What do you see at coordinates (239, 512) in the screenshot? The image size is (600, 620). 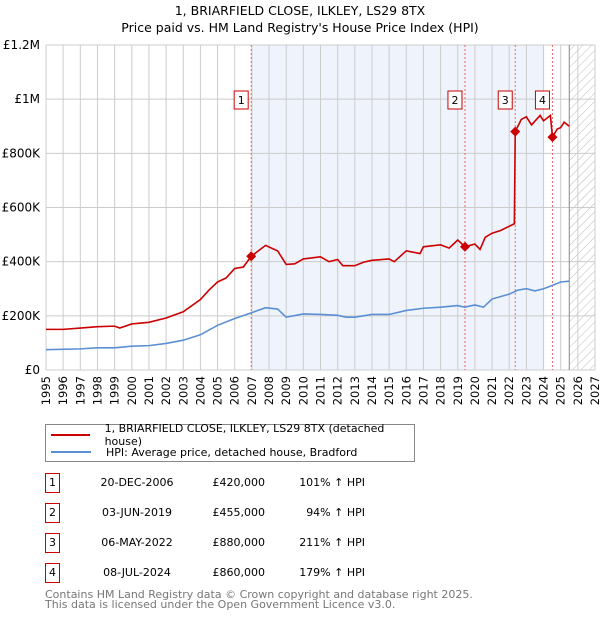 I see `transaction-price: £455,000` at bounding box center [239, 512].